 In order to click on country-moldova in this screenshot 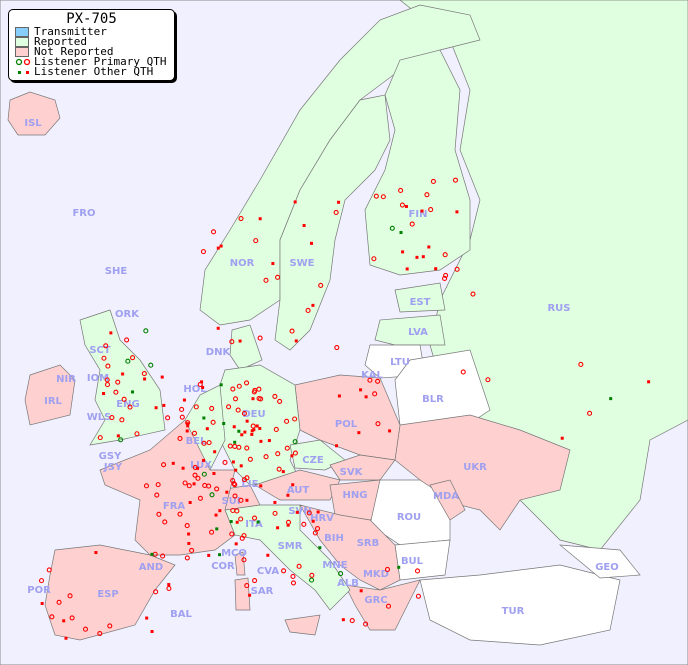, I will do `click(447, 500)`.